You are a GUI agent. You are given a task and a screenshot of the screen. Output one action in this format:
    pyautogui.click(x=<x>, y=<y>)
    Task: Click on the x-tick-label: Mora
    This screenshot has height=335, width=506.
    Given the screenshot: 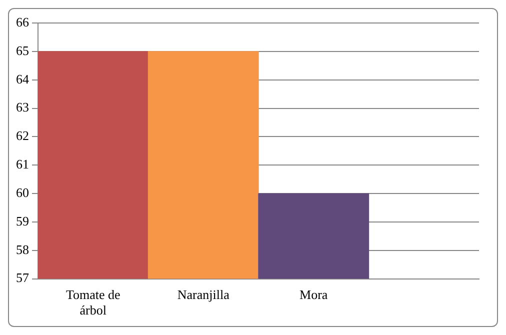 What is the action you would take?
    pyautogui.click(x=314, y=294)
    